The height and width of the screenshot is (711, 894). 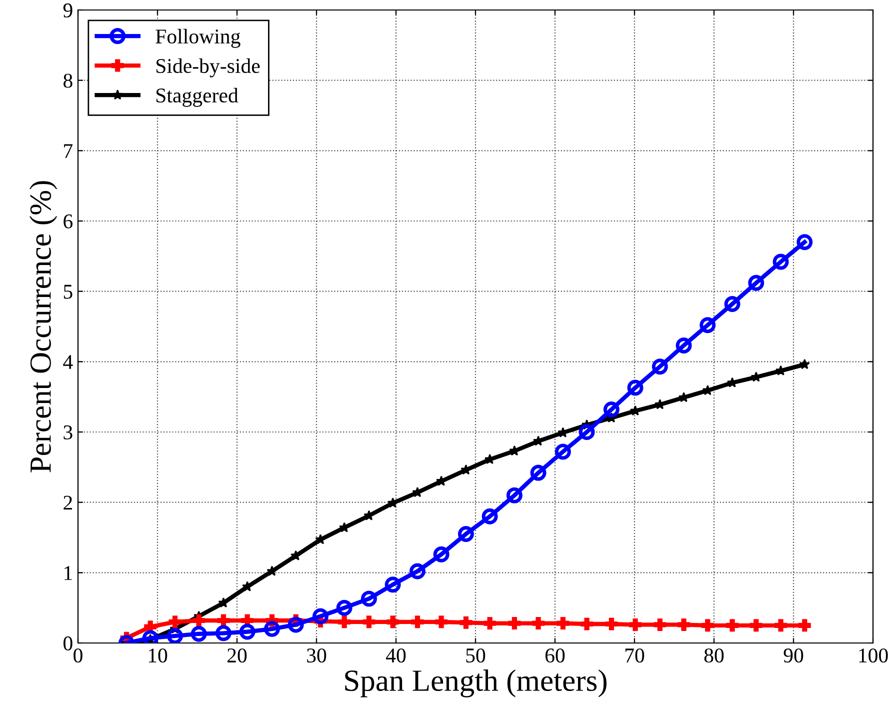 I want to click on y-tick-label: 7, so click(x=68, y=151).